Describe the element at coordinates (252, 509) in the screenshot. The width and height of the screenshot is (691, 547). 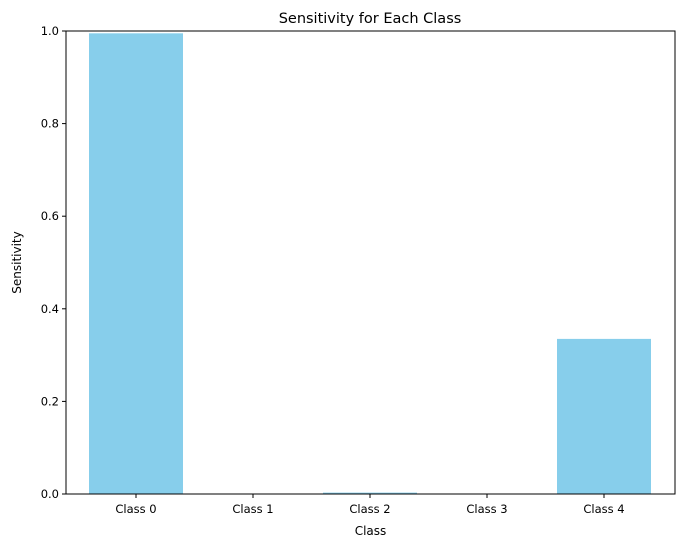
I see `x-tick-label: Class 1` at that location.